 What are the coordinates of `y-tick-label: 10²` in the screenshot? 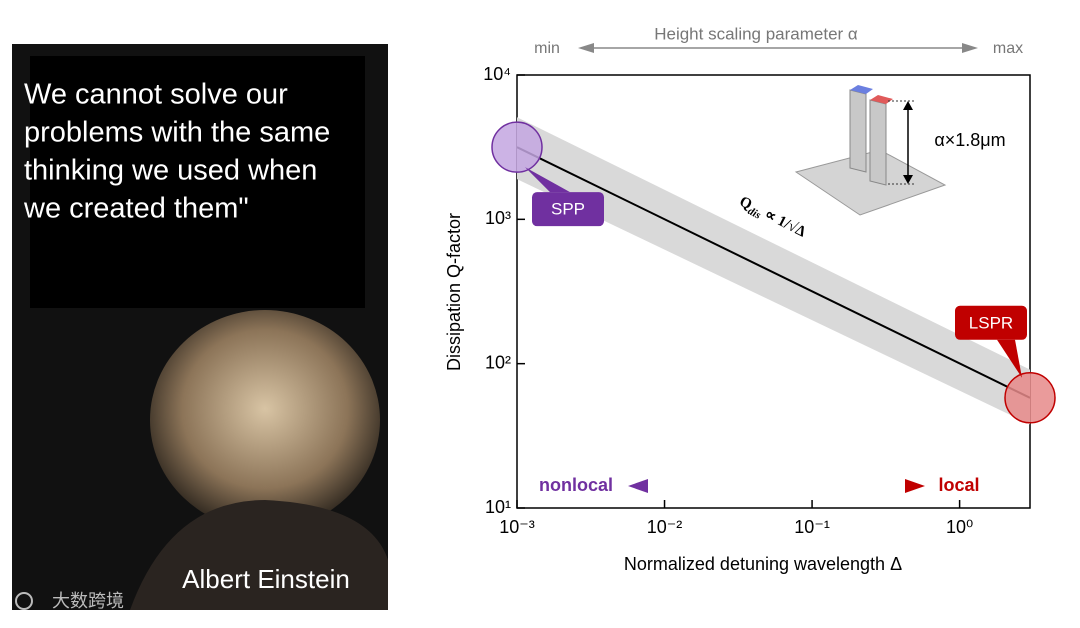 It's located at (498, 362).